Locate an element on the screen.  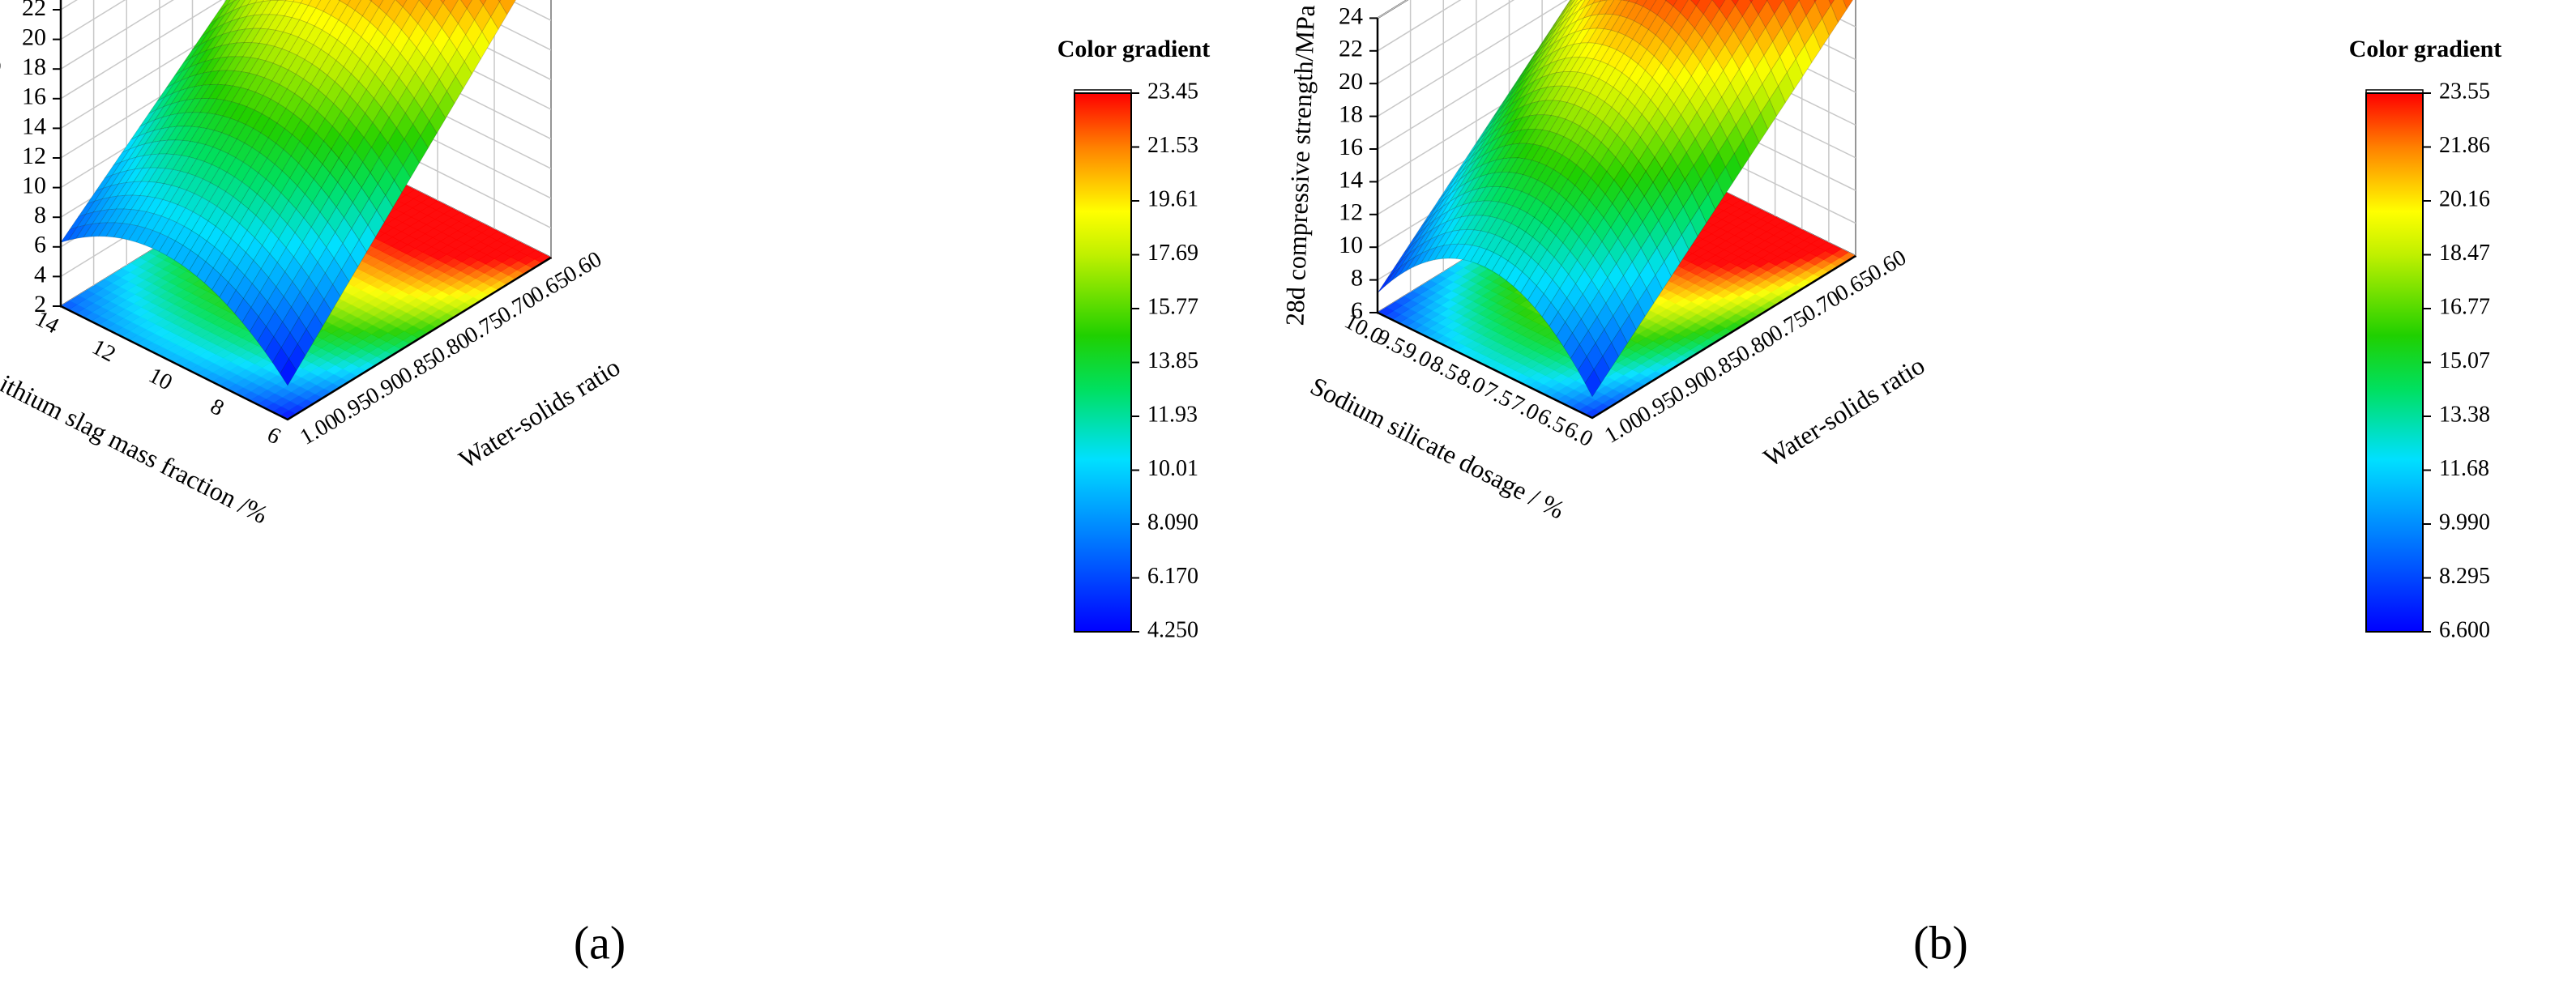
x-tick-label: 10 is located at coordinates (160, 379).